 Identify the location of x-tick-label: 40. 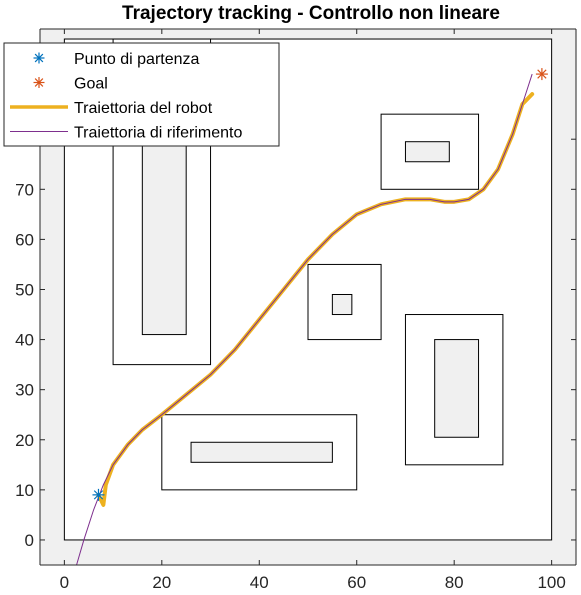
(259, 582).